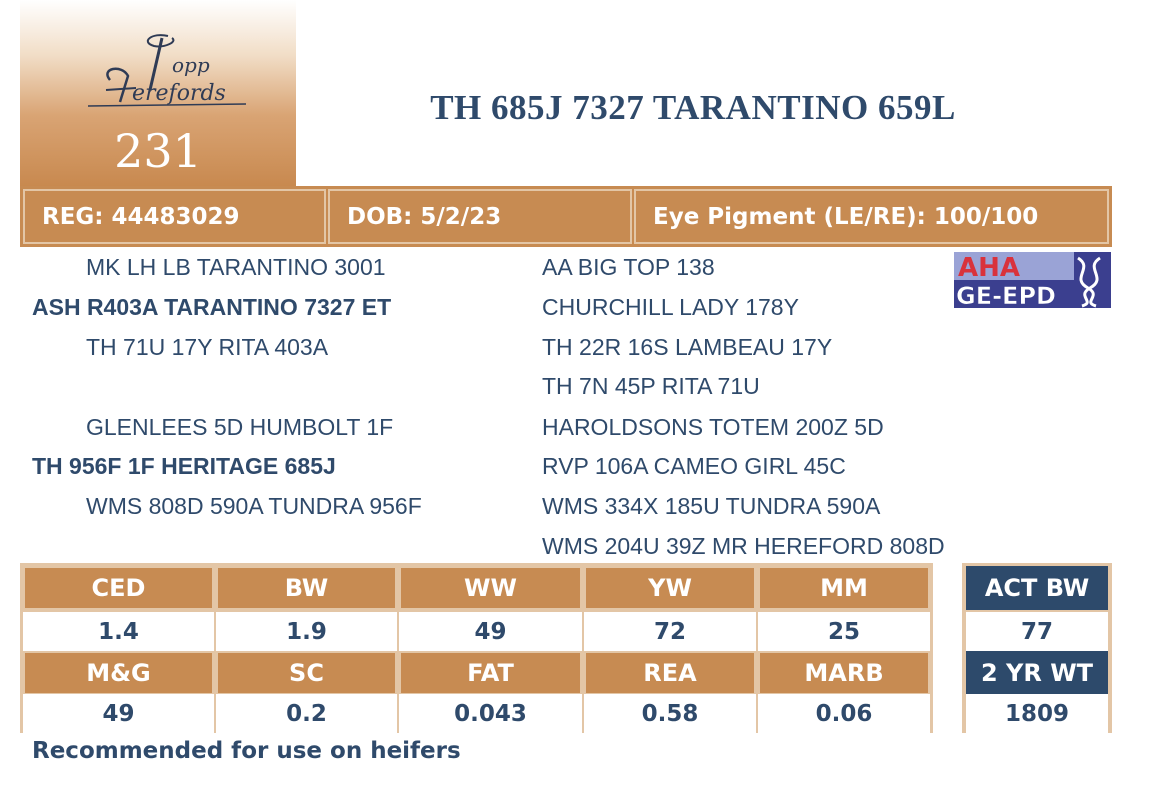  I want to click on aha-ge-epd-logo: AHA GE-EPD, so click(1032, 280).